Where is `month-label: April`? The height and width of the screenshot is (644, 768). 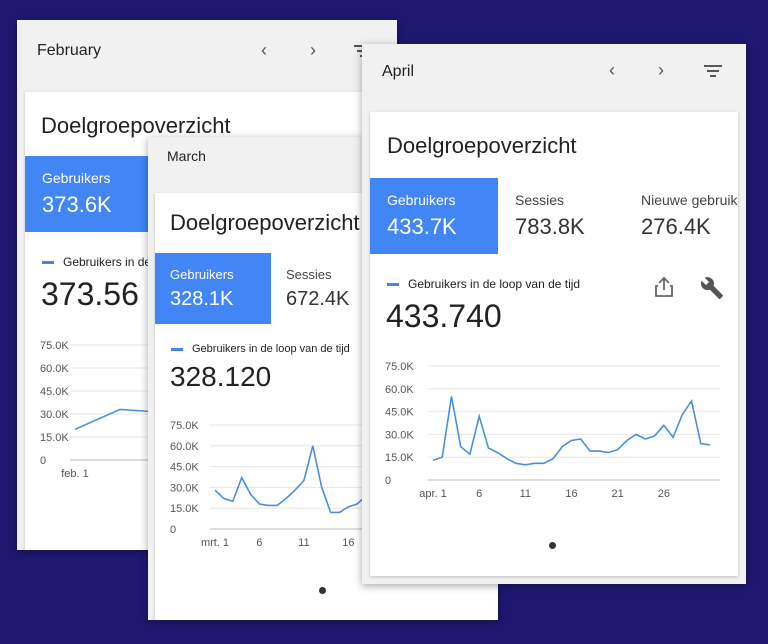
month-label: April is located at coordinates (398, 71).